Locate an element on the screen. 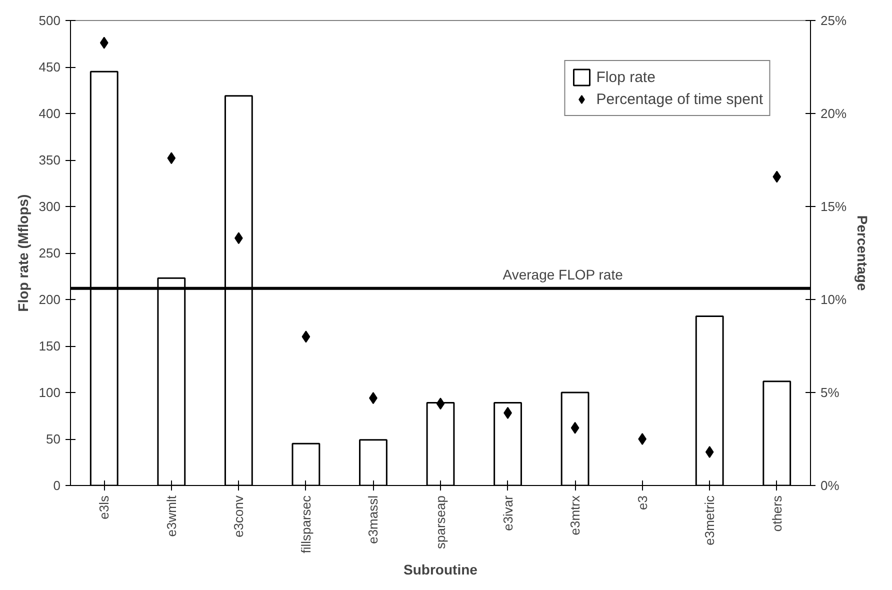 This screenshot has width=892, height=590. y2-tick-label: 0% is located at coordinates (830, 485).